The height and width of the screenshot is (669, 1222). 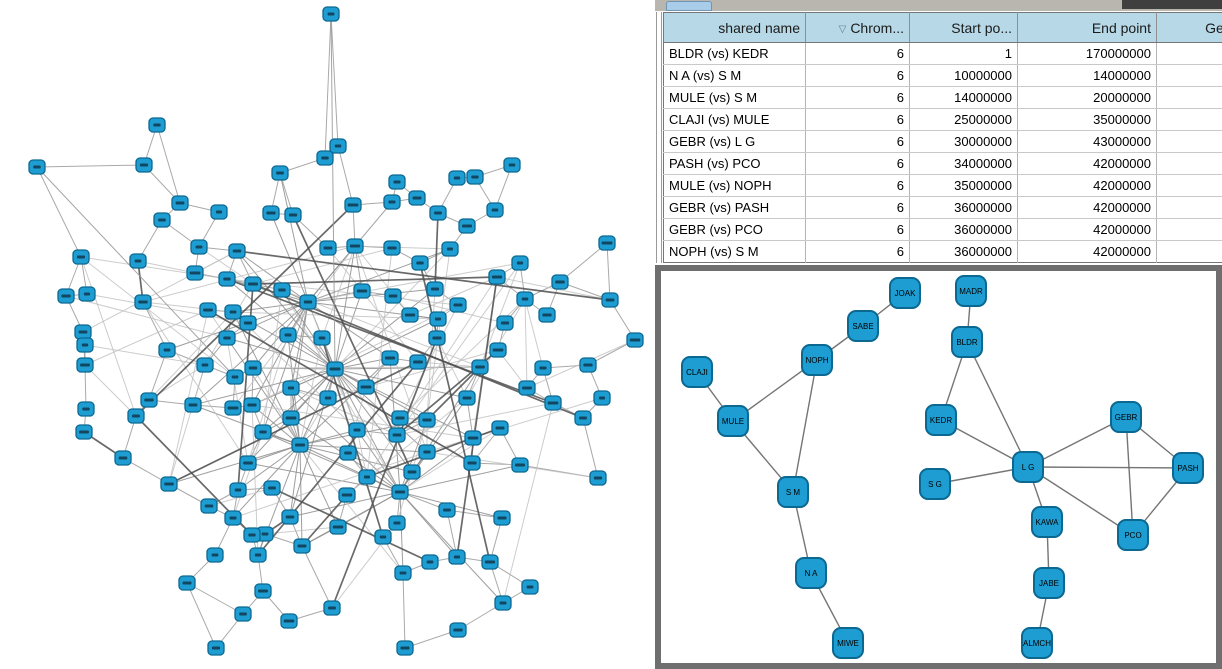 What do you see at coordinates (1126, 417) in the screenshot?
I see `network-node-gebr: GEBR` at bounding box center [1126, 417].